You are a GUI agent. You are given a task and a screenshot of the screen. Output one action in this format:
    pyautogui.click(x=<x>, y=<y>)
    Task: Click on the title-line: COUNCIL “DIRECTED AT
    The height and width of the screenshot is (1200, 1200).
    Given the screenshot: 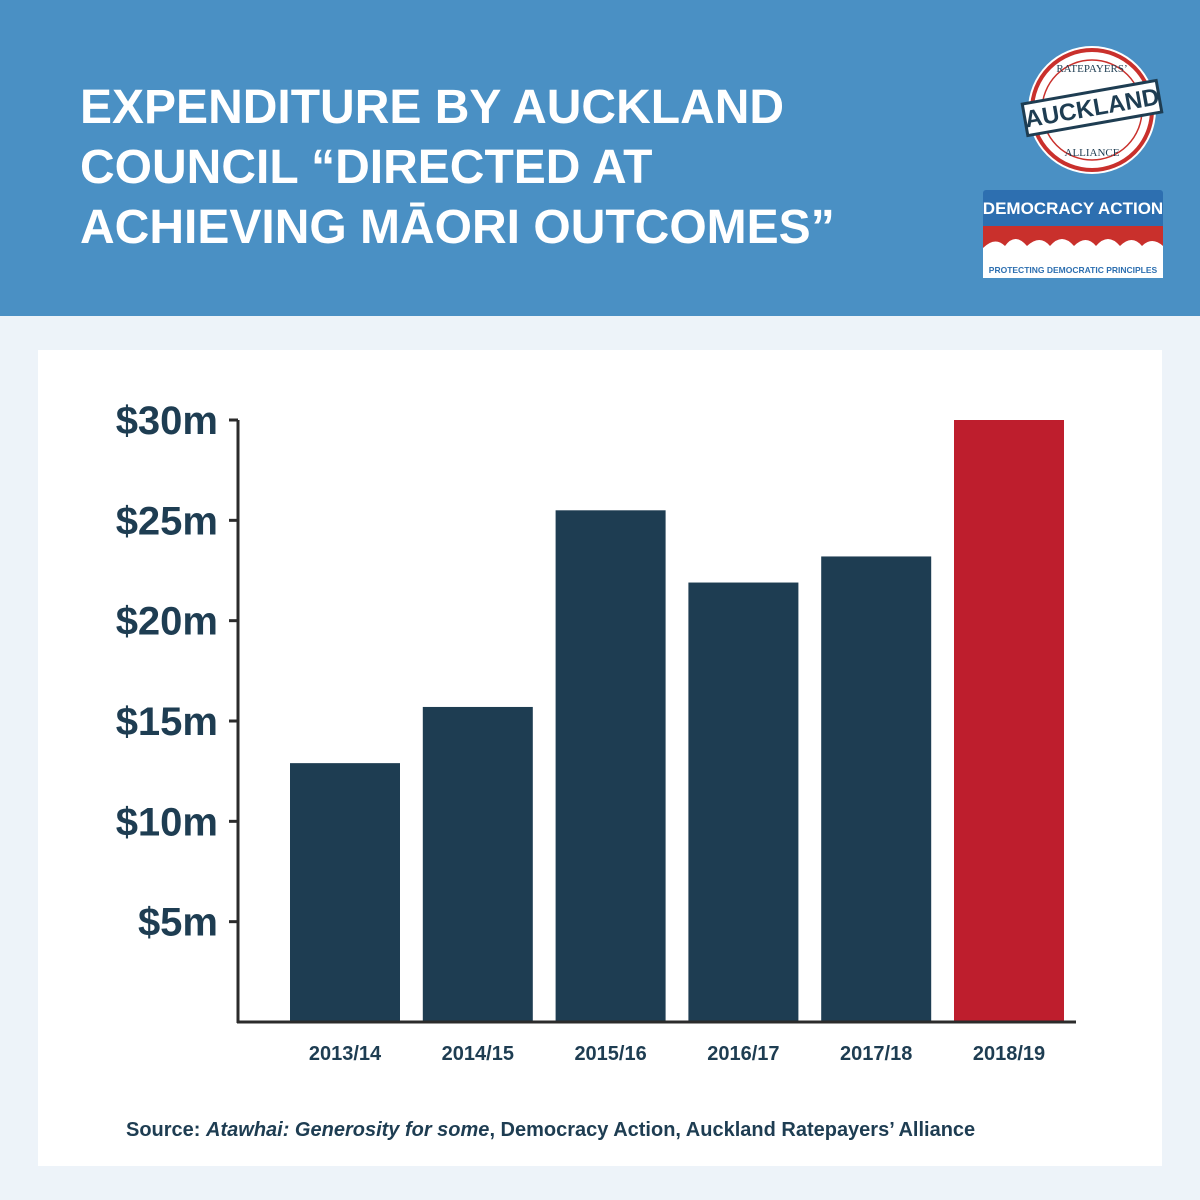 What is the action you would take?
    pyautogui.click(x=366, y=167)
    